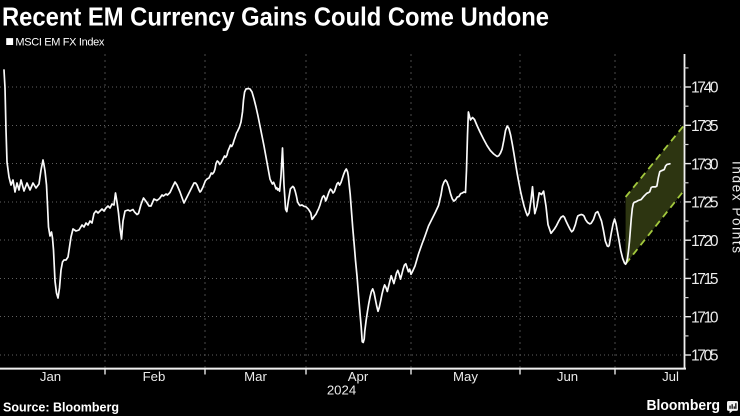  I want to click on svg-text: 1725, so click(705, 203).